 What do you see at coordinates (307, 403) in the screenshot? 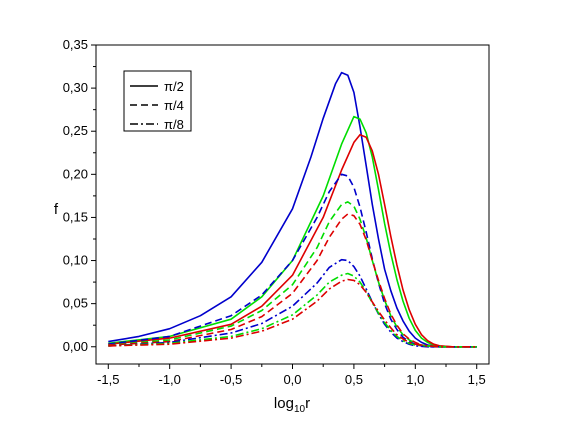
I see `x-axis-title-tail: r` at bounding box center [307, 403].